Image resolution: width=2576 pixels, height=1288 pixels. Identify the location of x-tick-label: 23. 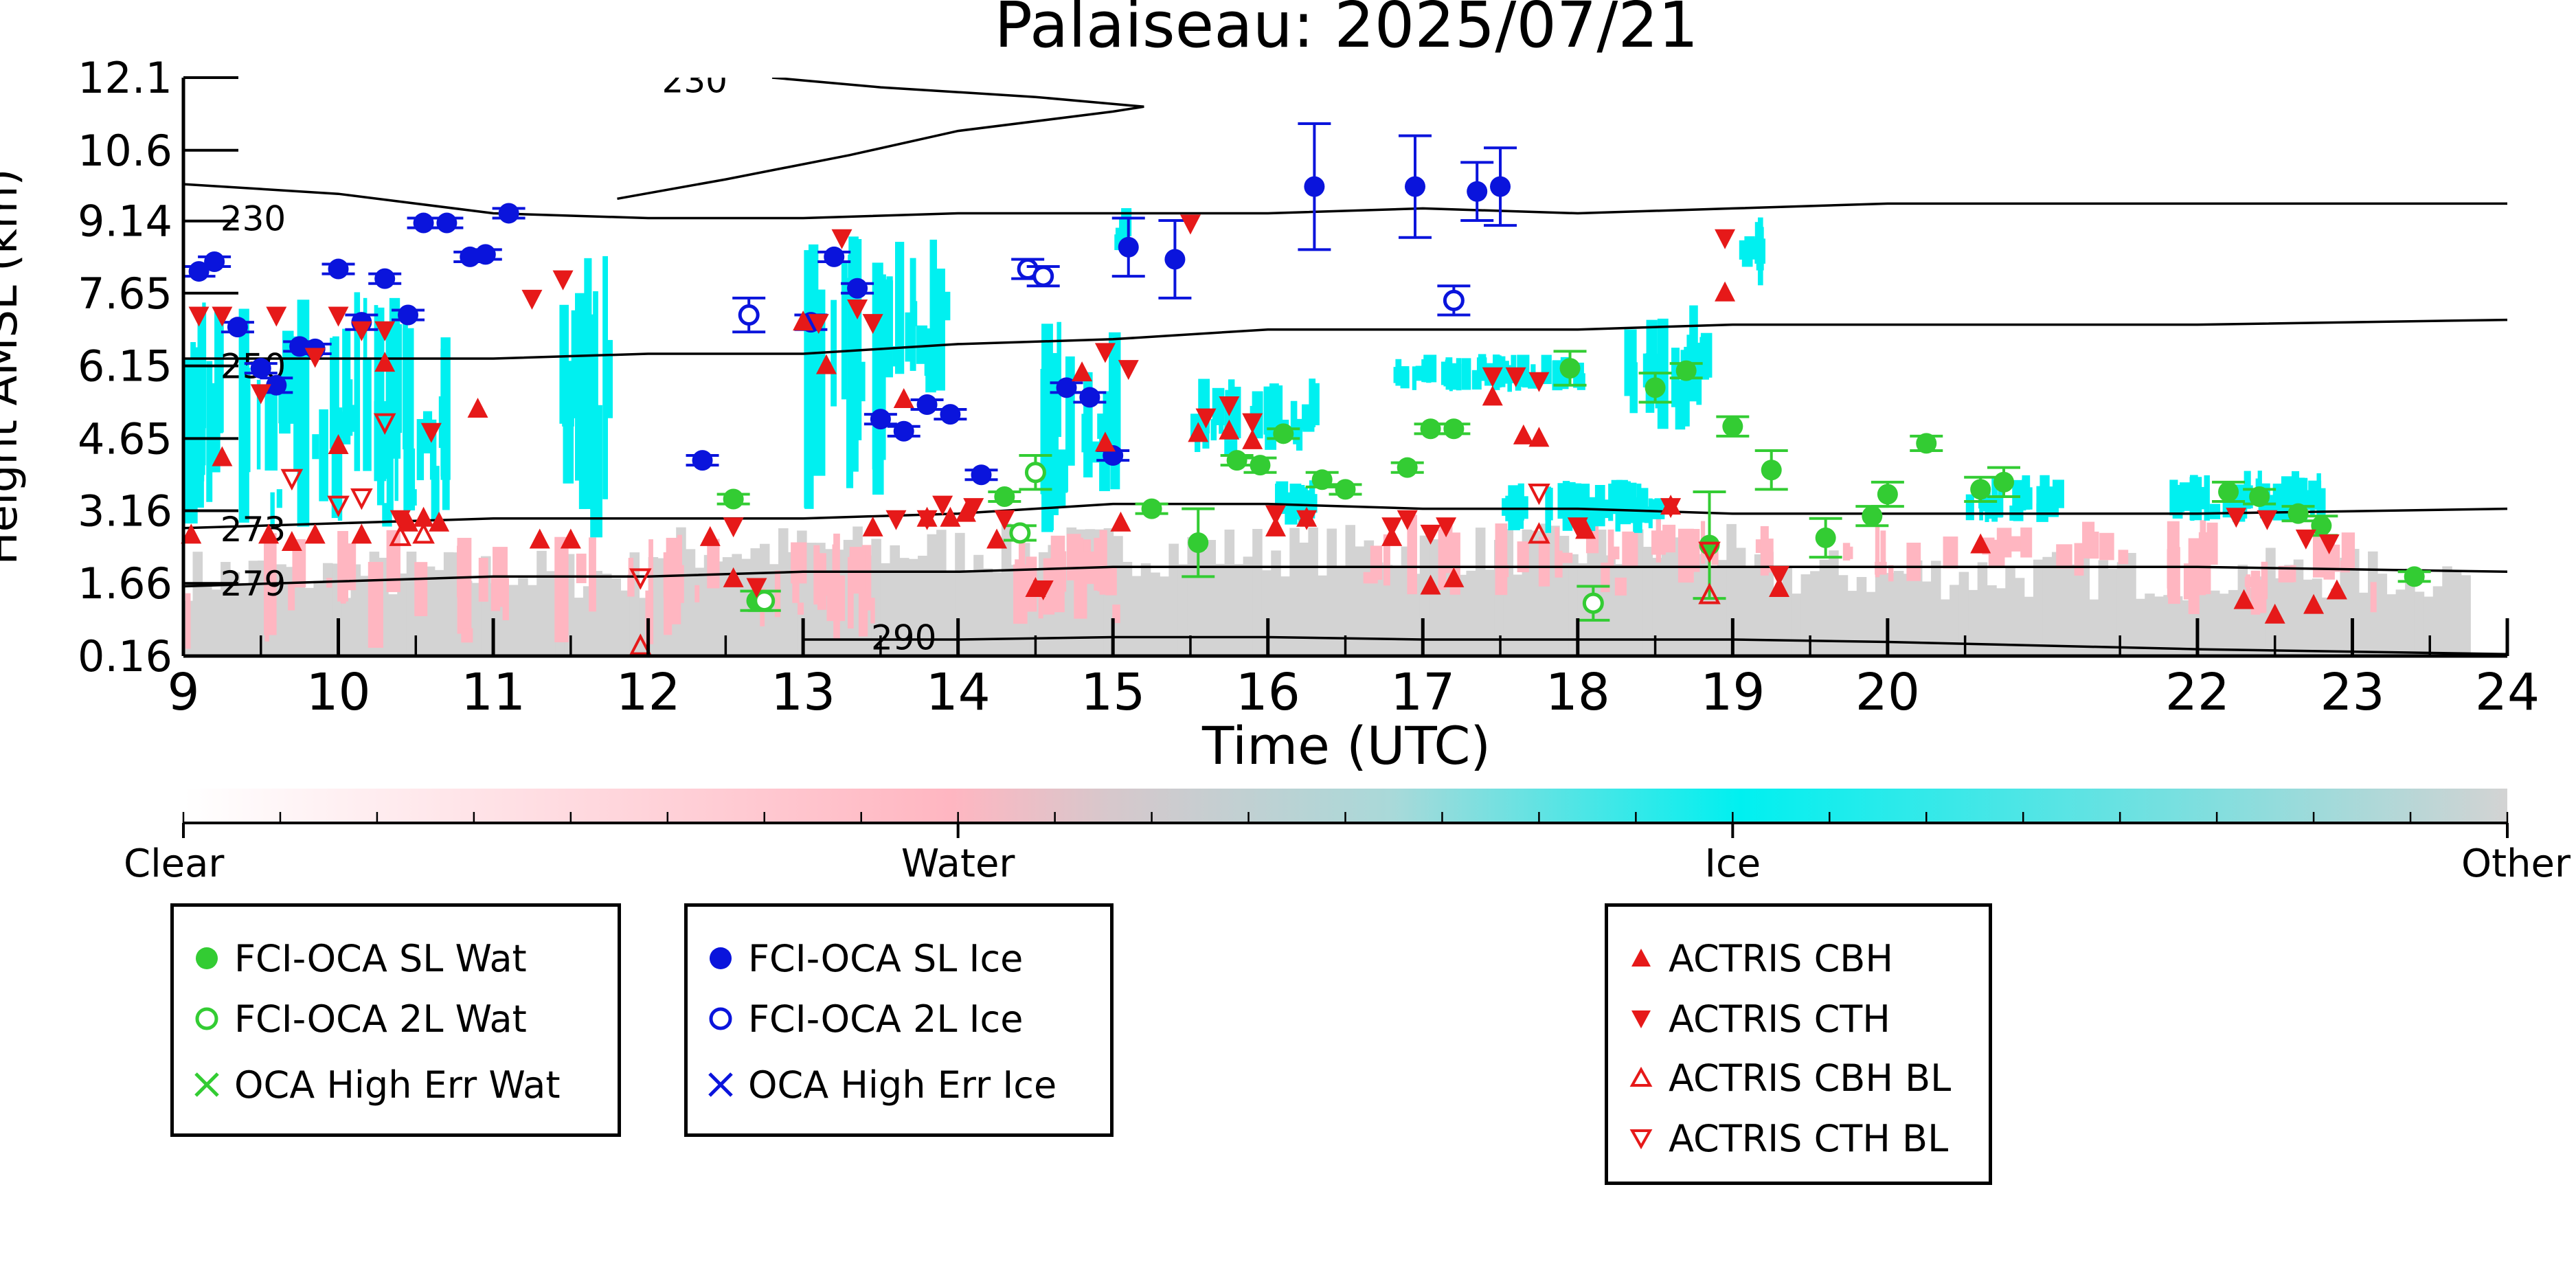
(2352, 692).